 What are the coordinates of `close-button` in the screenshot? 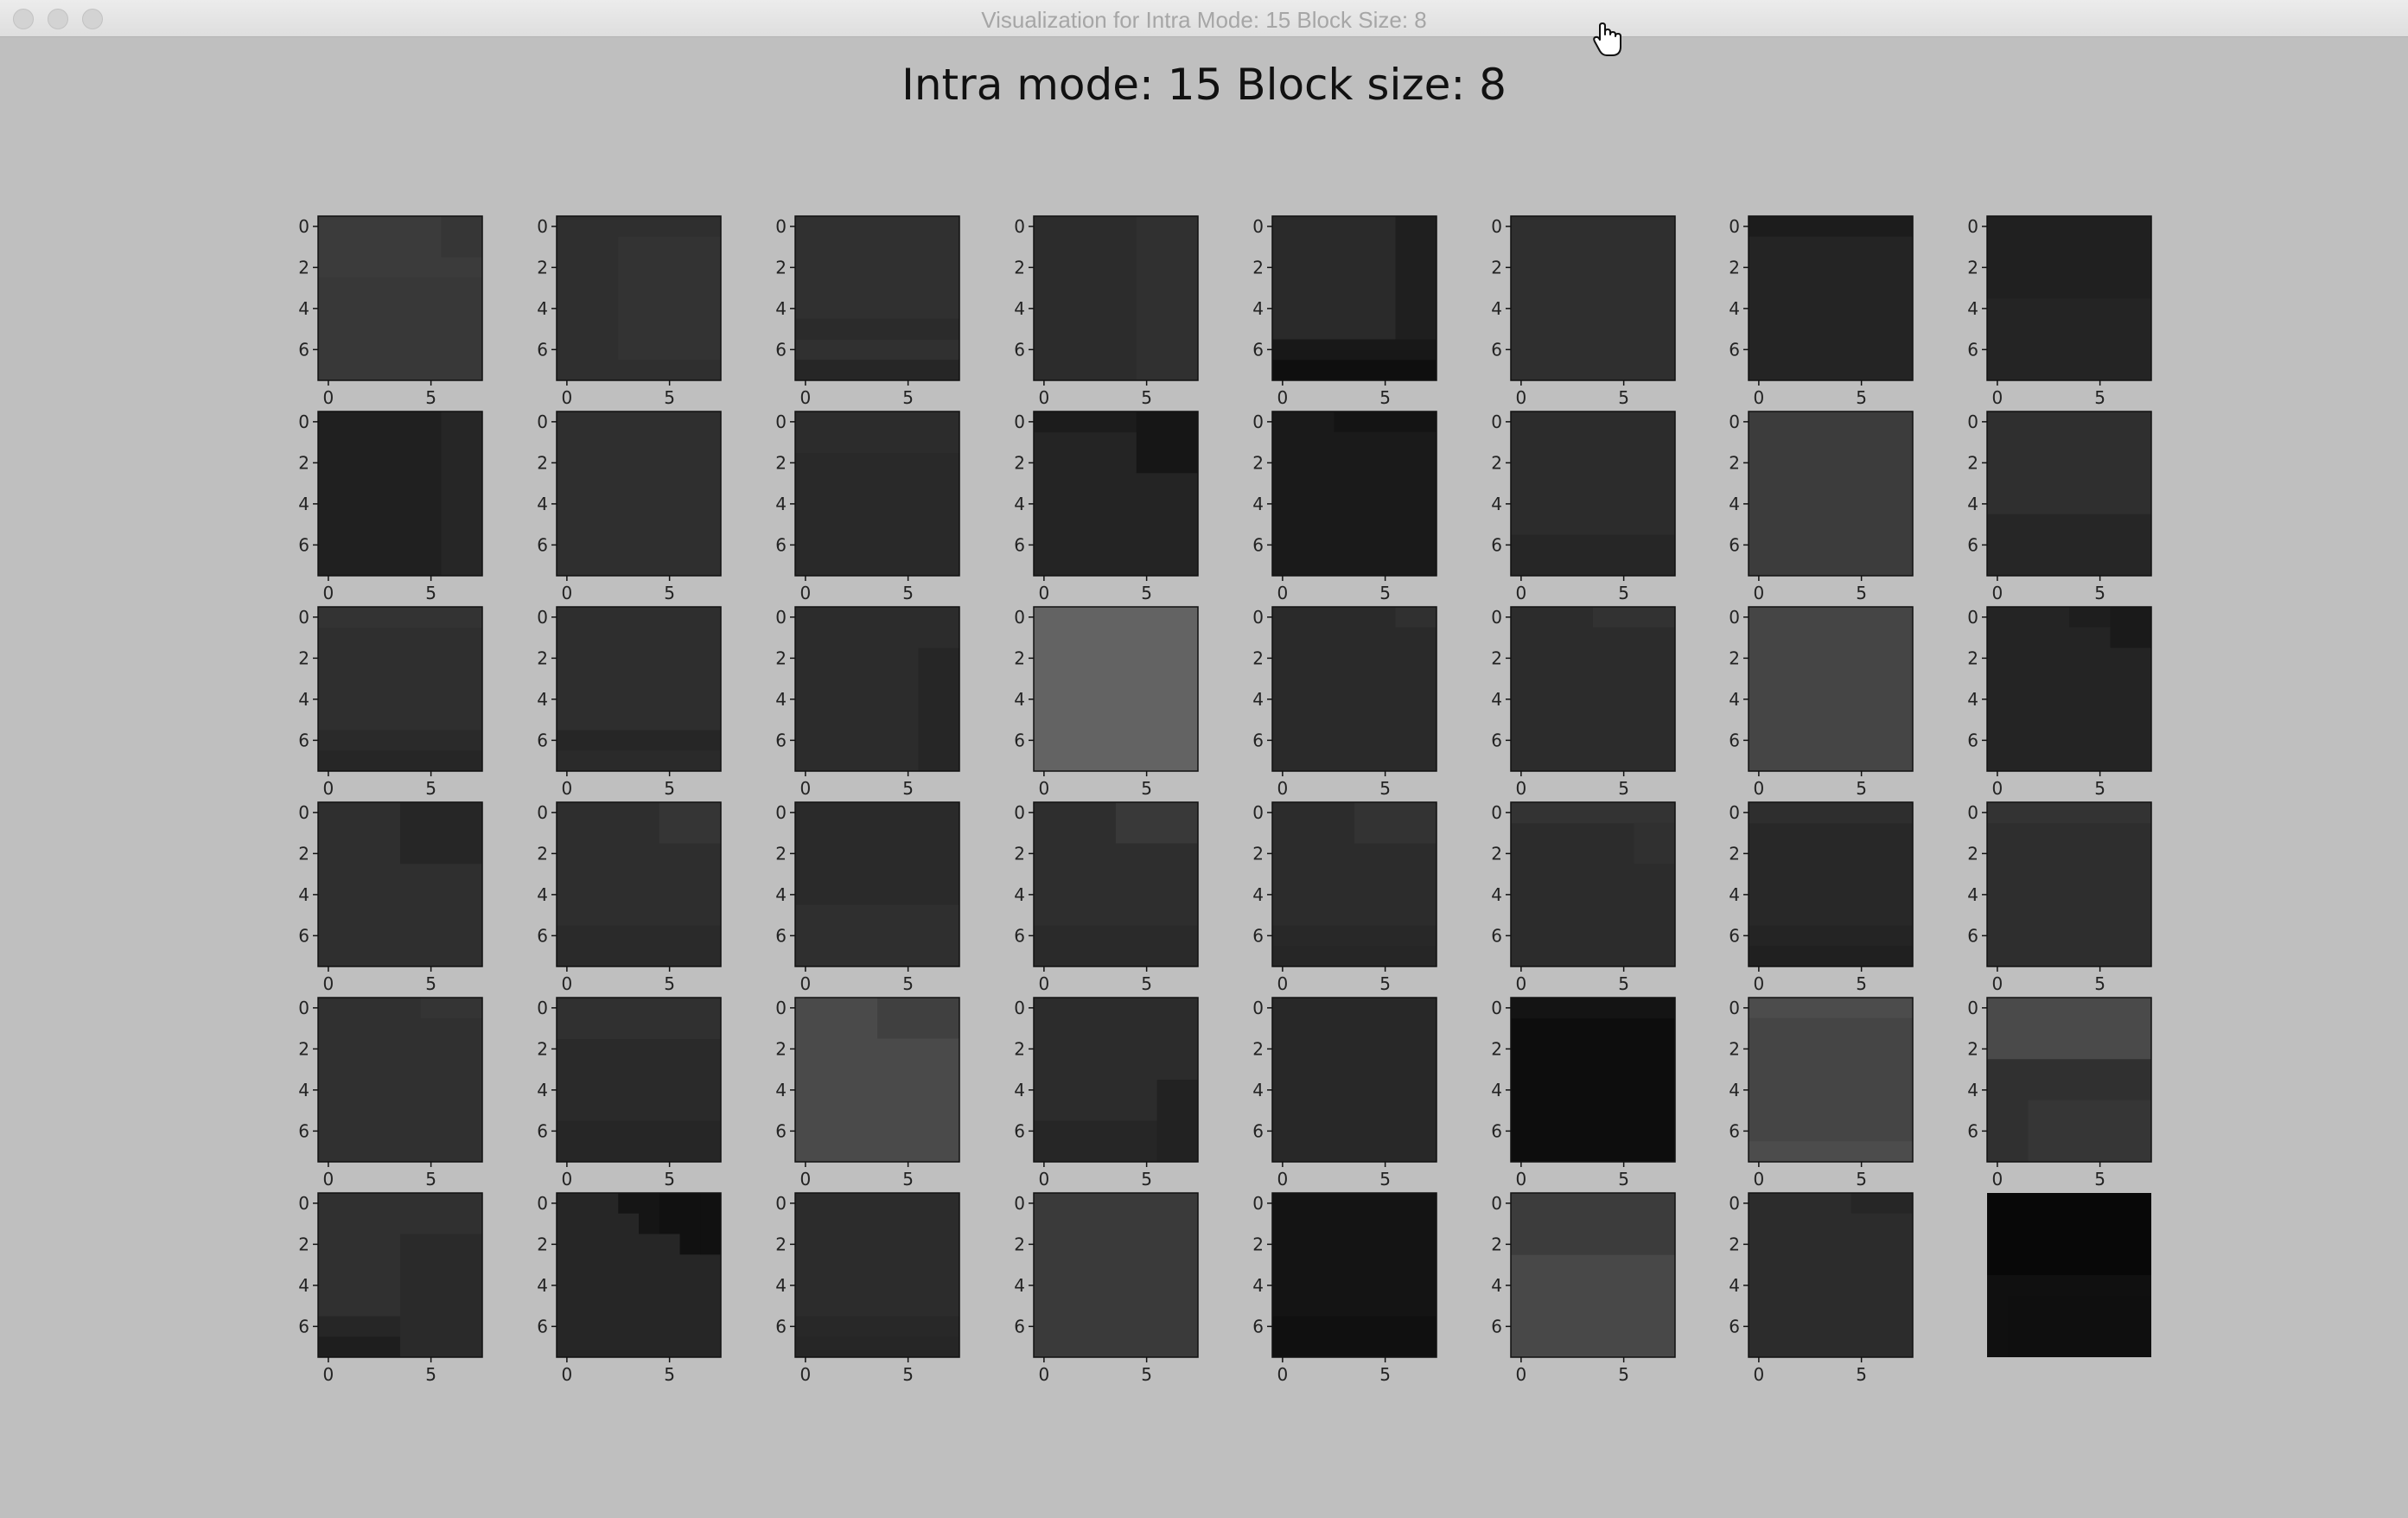 It's located at (23, 19).